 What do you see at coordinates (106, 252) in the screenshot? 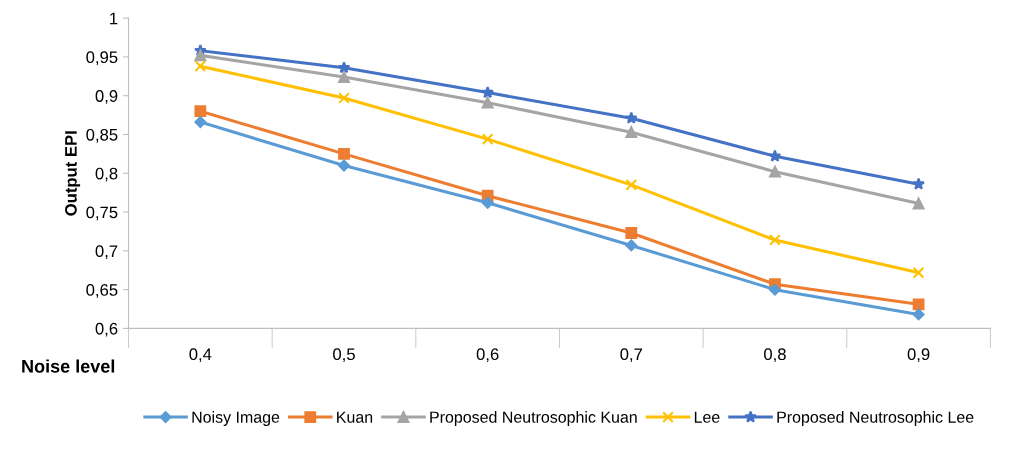
I see `y-tick-label: 0,7` at bounding box center [106, 252].